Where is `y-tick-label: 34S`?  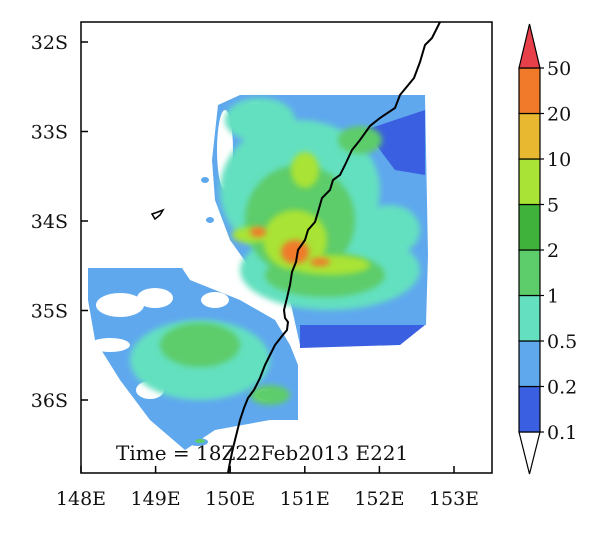
y-tick-label: 34S is located at coordinates (49, 222).